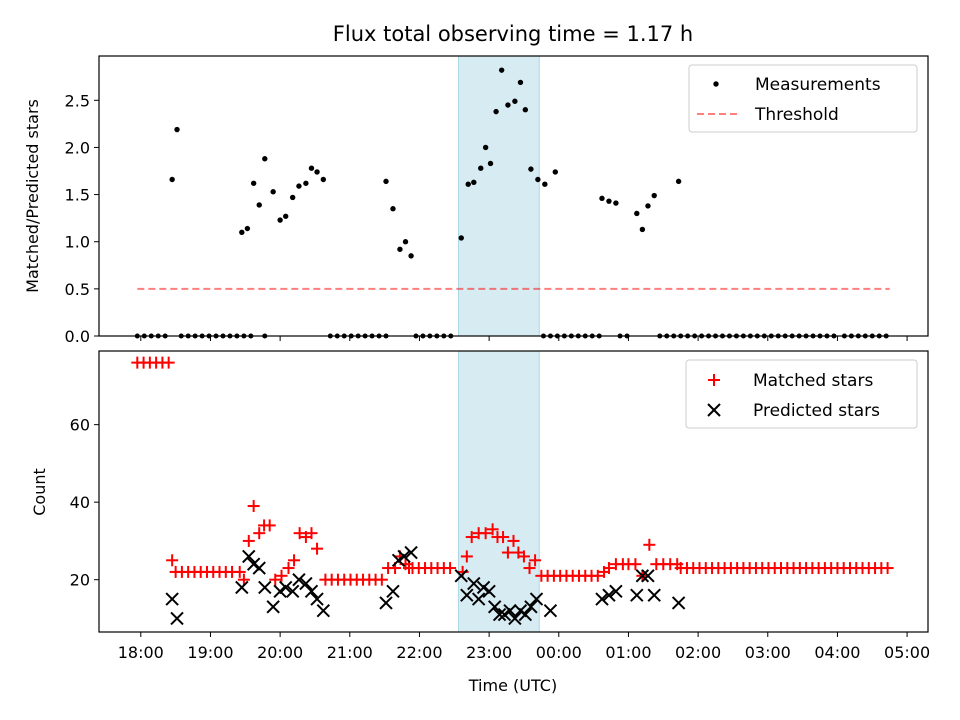 This screenshot has width=960, height=720. What do you see at coordinates (714, 410) in the screenshot?
I see `legend-predicted-marker` at bounding box center [714, 410].